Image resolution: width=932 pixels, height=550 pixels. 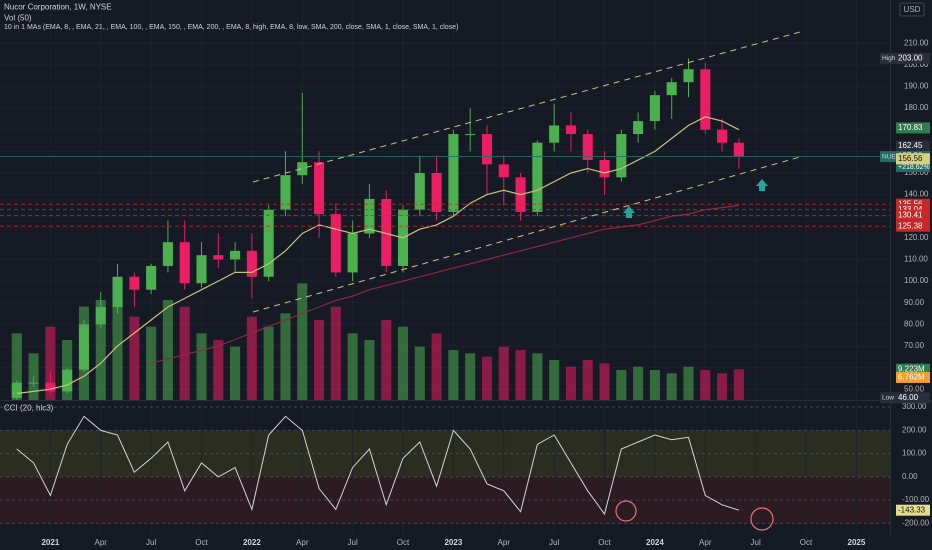 What do you see at coordinates (910, 209) in the screenshot?
I see `price-tag-label: 133.04` at bounding box center [910, 209].